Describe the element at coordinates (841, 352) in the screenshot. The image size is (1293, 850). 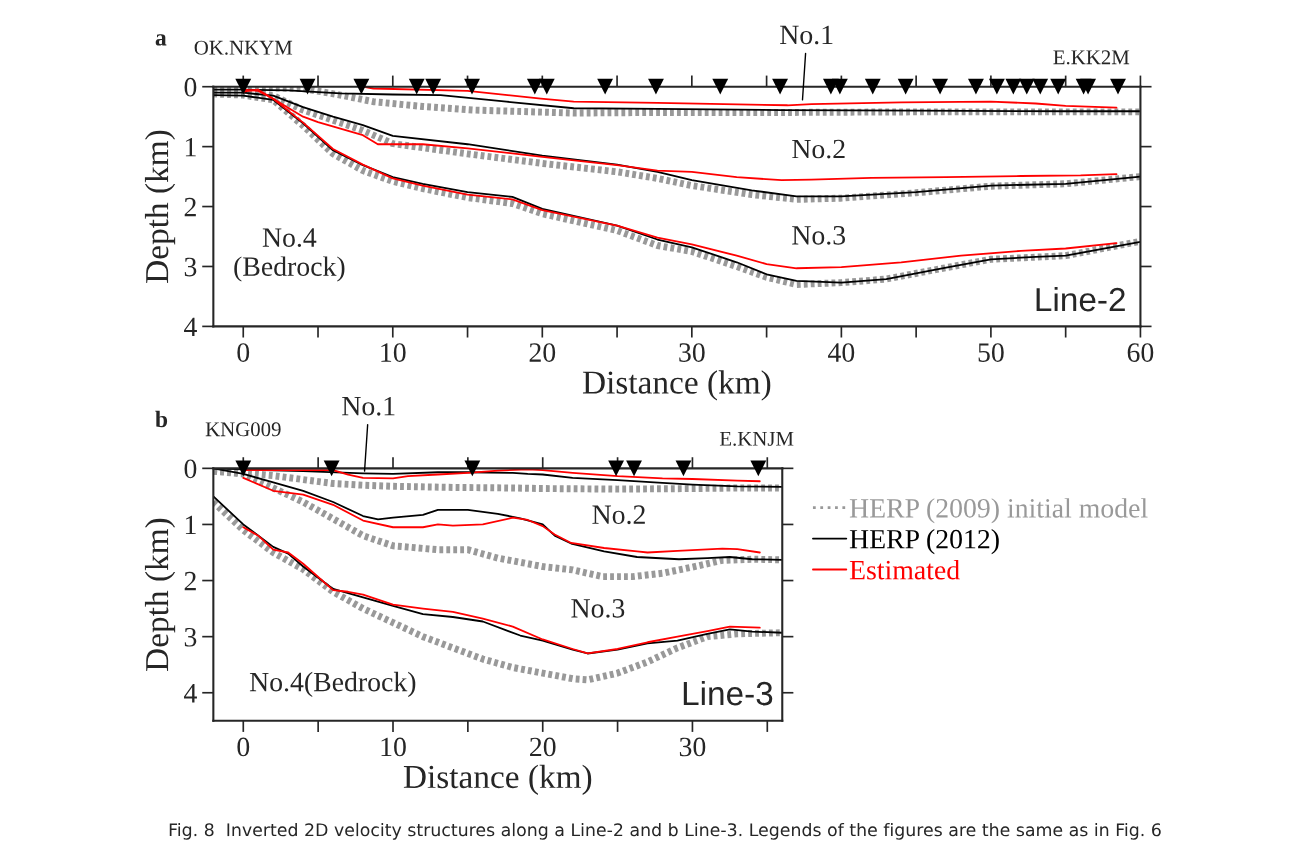
I see `x-tick-label: 40` at that location.